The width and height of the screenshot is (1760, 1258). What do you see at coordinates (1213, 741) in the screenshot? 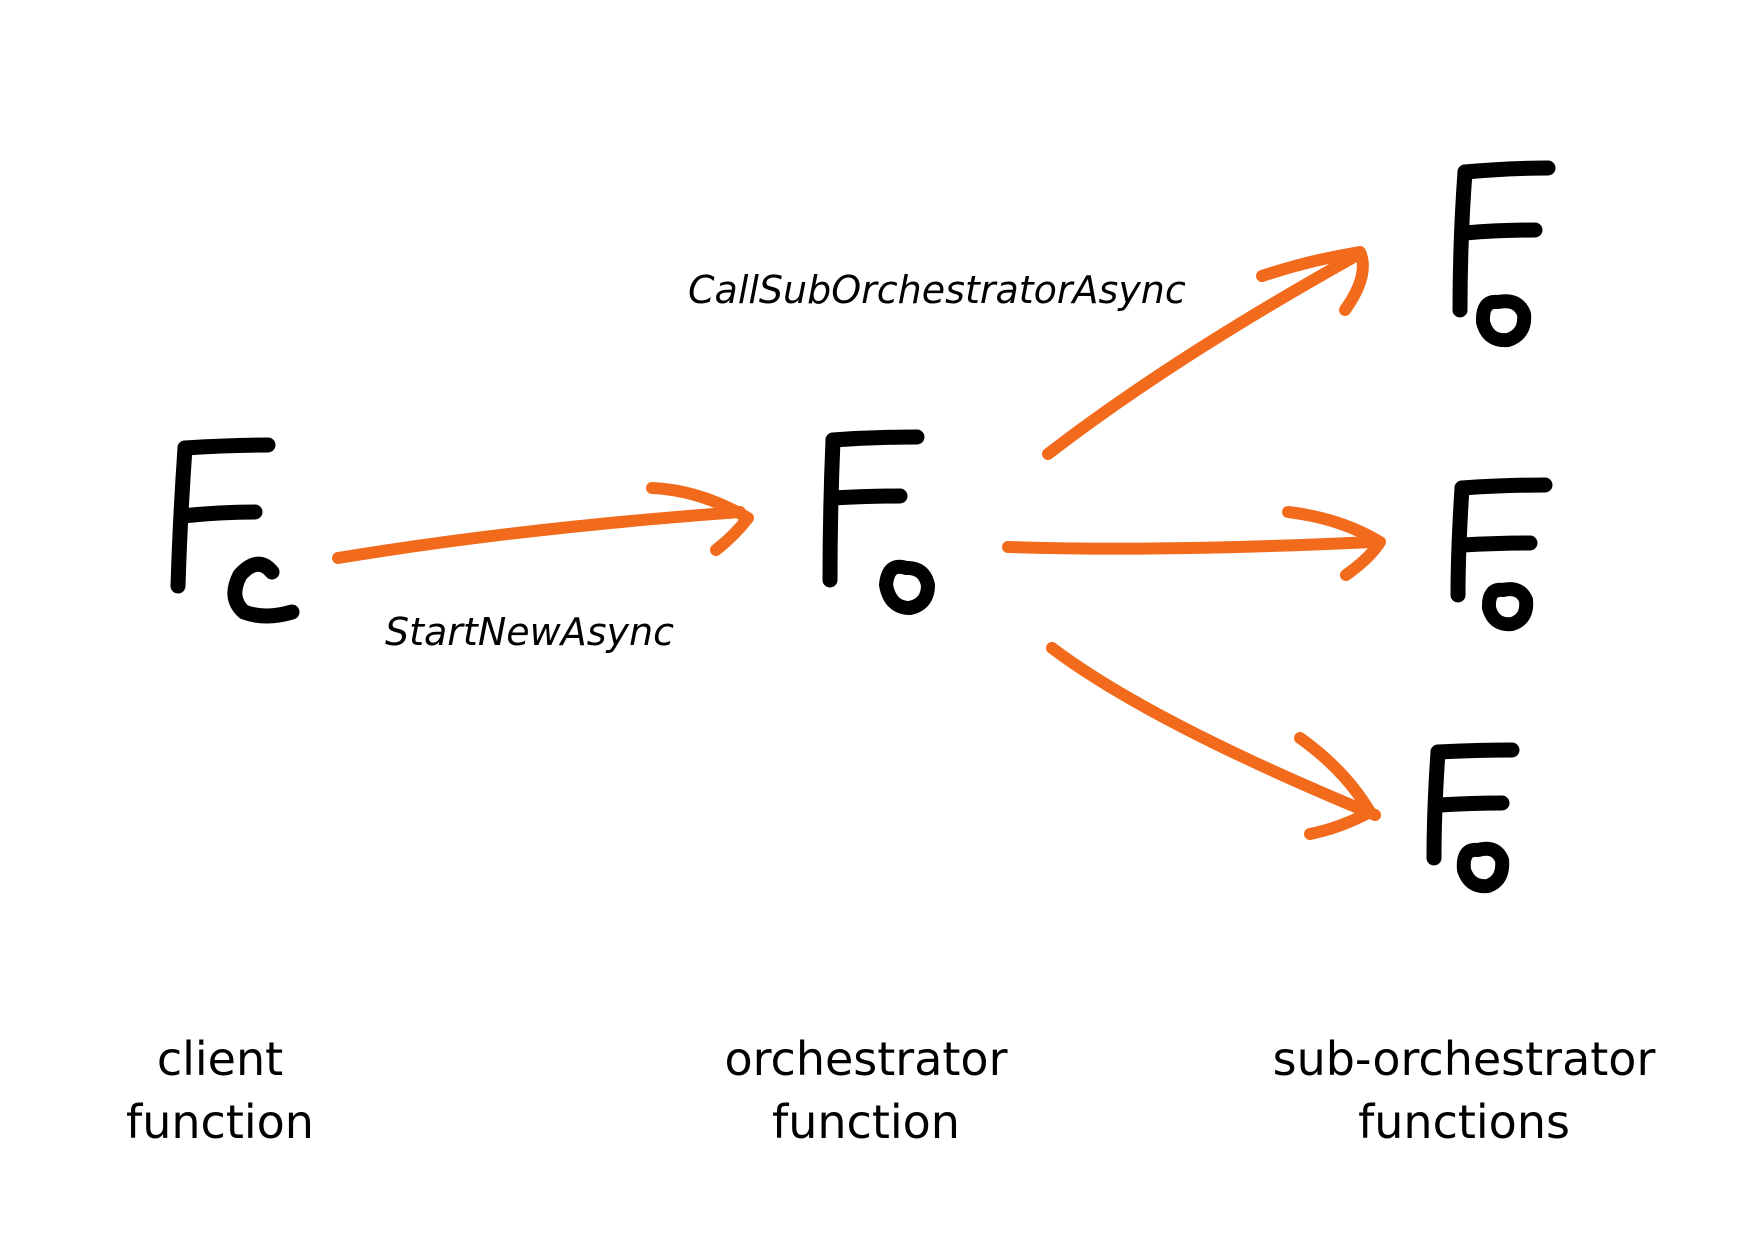
I see `arrow-to-sub-orchestrator-bottom` at bounding box center [1213, 741].